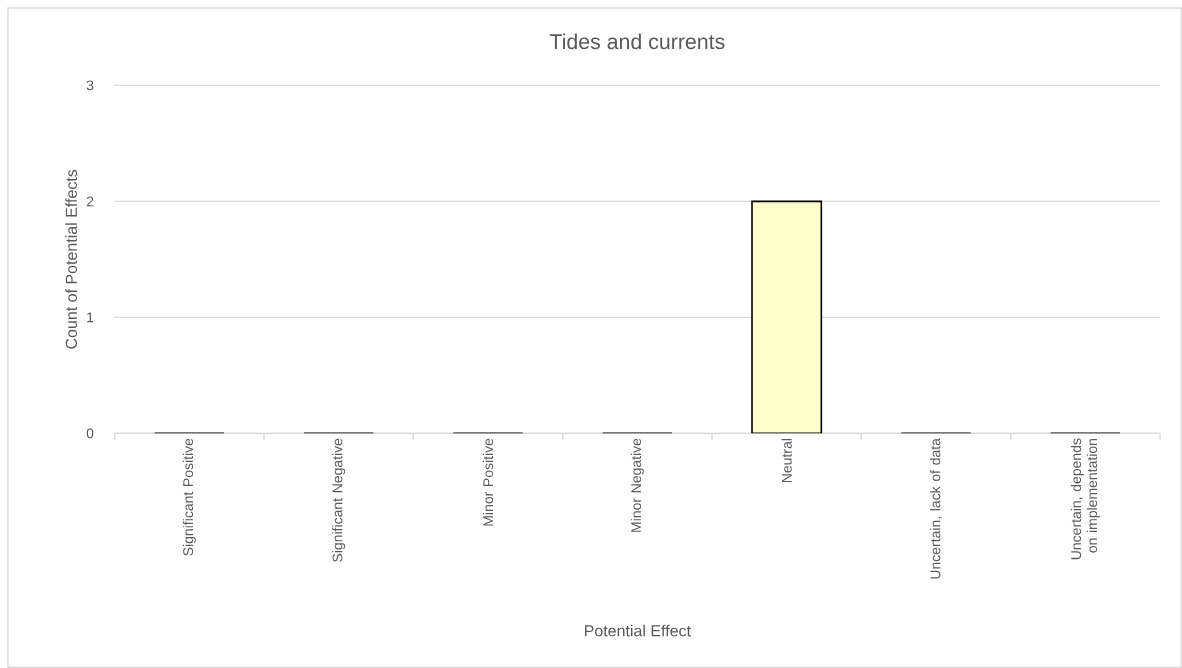  Describe the element at coordinates (488, 482) in the screenshot. I see `x-tick-label: Minor Positive` at that location.